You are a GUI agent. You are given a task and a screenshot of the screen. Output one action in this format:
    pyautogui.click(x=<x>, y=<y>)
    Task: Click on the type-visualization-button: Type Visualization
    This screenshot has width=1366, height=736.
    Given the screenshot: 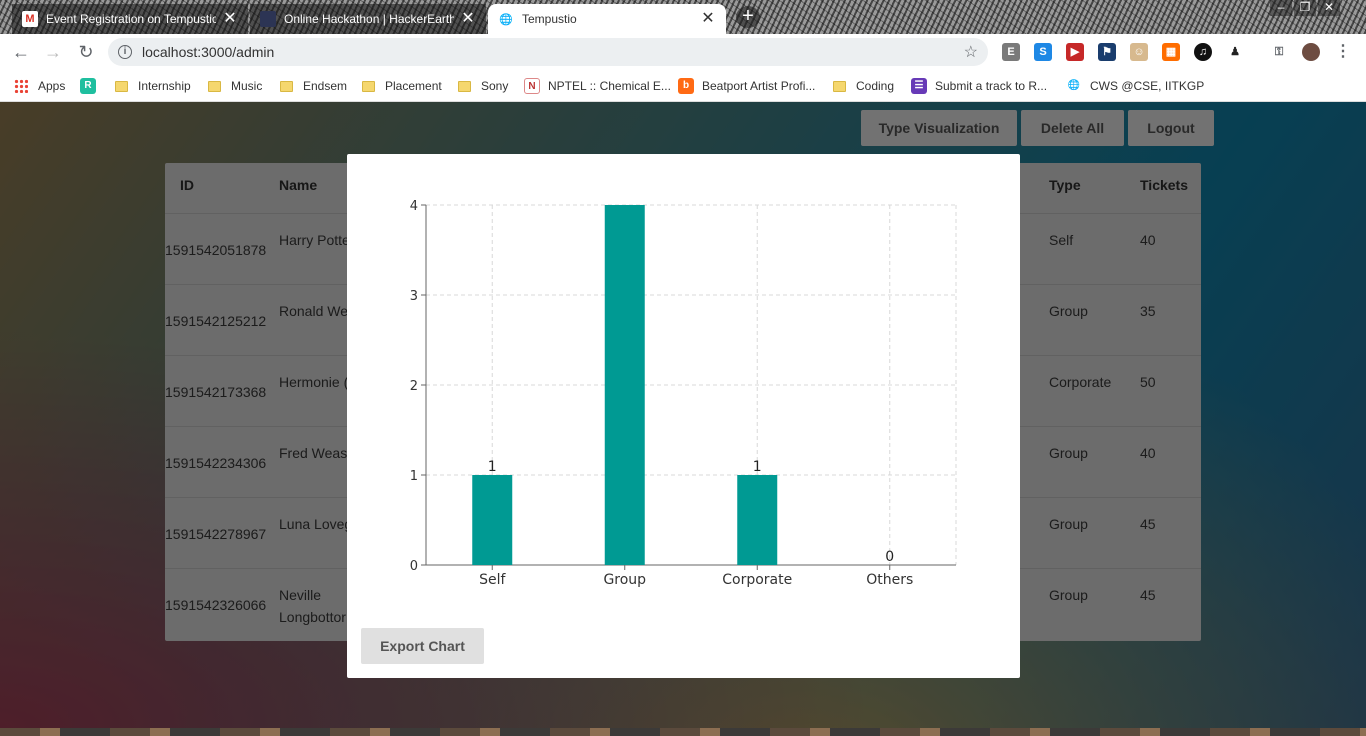 What is the action you would take?
    pyautogui.click(x=939, y=128)
    